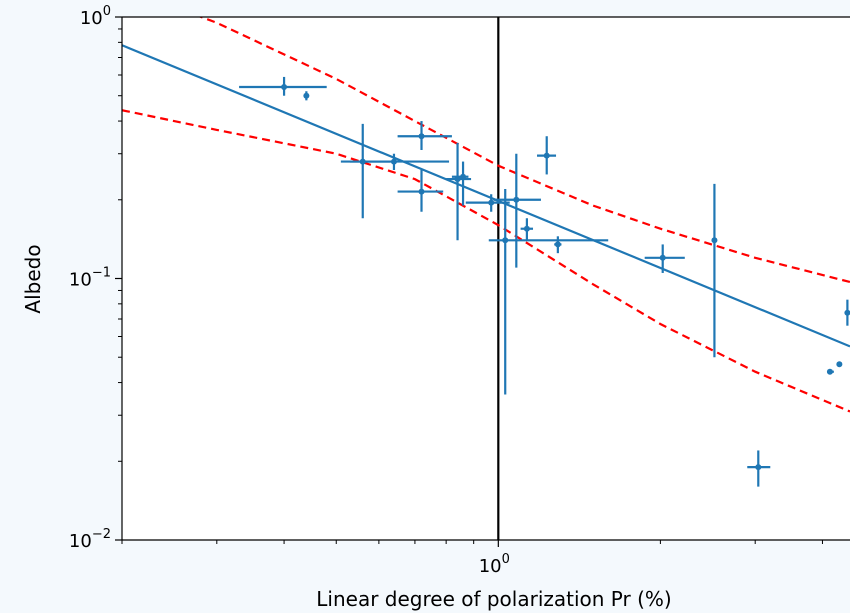 The width and height of the screenshot is (850, 613). I want to click on x-axis-label: Linear degree of polarization Pr (%), so click(493, 599).